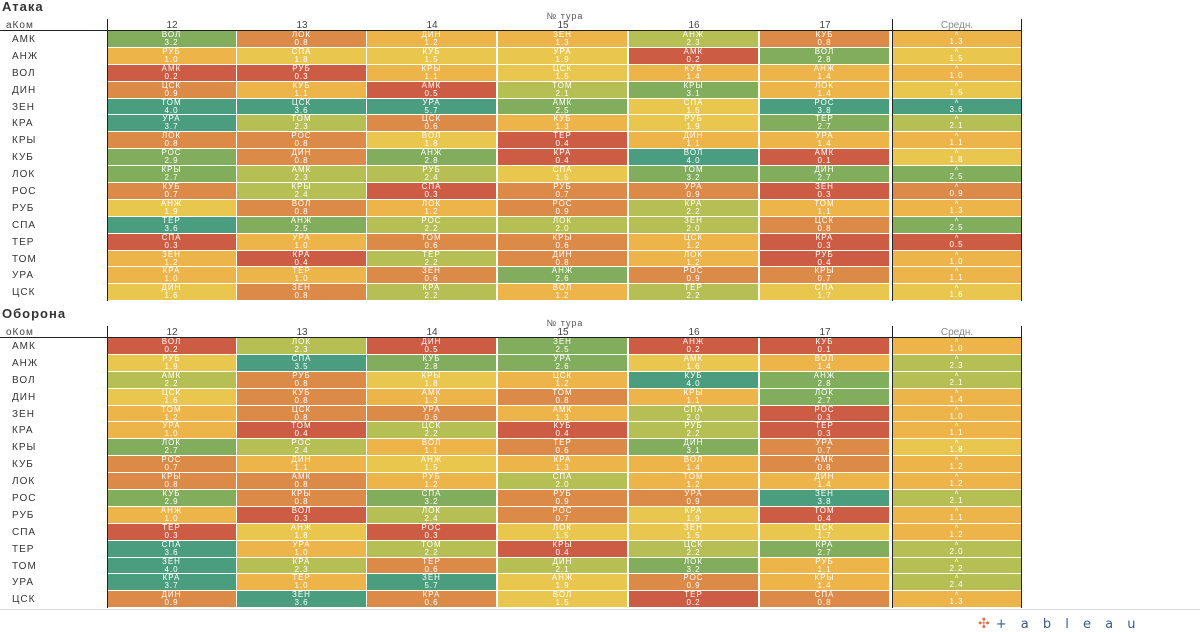  I want to click on heatmap-cell: ДИН 2.7, so click(825, 174).